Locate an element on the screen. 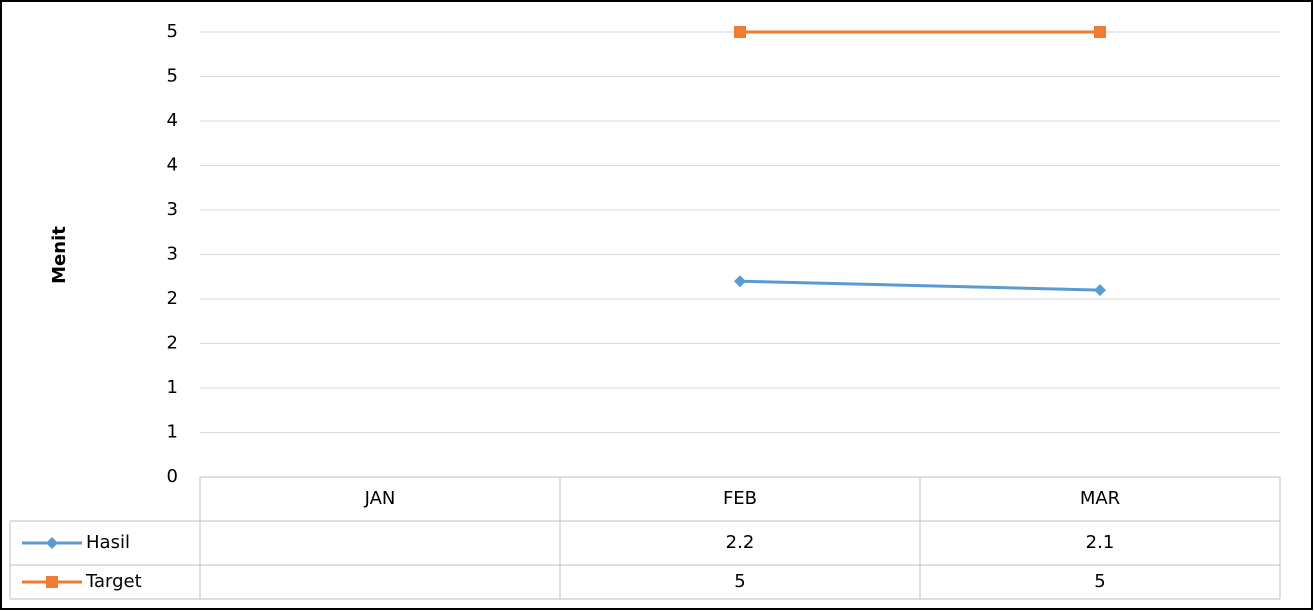 This screenshot has width=1314, height=611. y-axis-label: Menit is located at coordinates (59, 255).